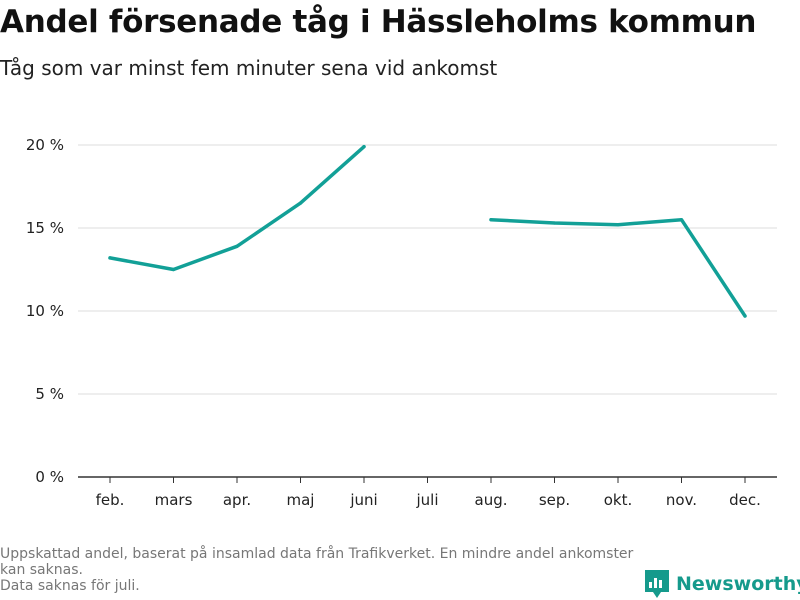 The height and width of the screenshot is (600, 800). Describe the element at coordinates (618, 500) in the screenshot. I see `x-tick-label: okt.` at that location.